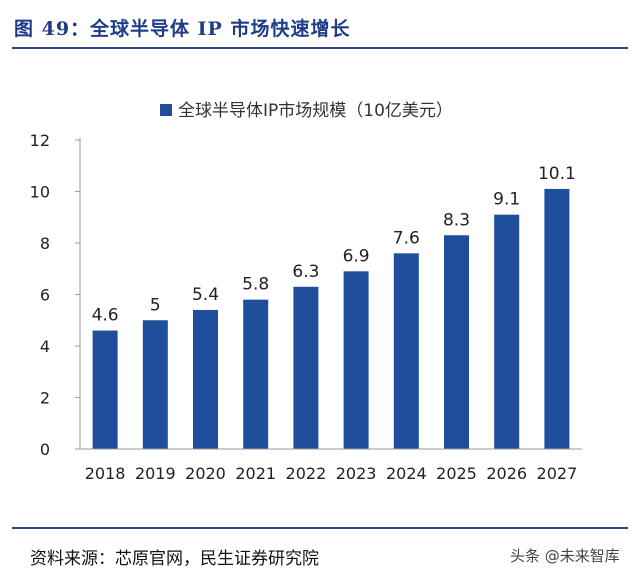  What do you see at coordinates (182, 29) in the screenshot?
I see `figure-title: 图 49：全球半导体 IP 市场快速增长` at bounding box center [182, 29].